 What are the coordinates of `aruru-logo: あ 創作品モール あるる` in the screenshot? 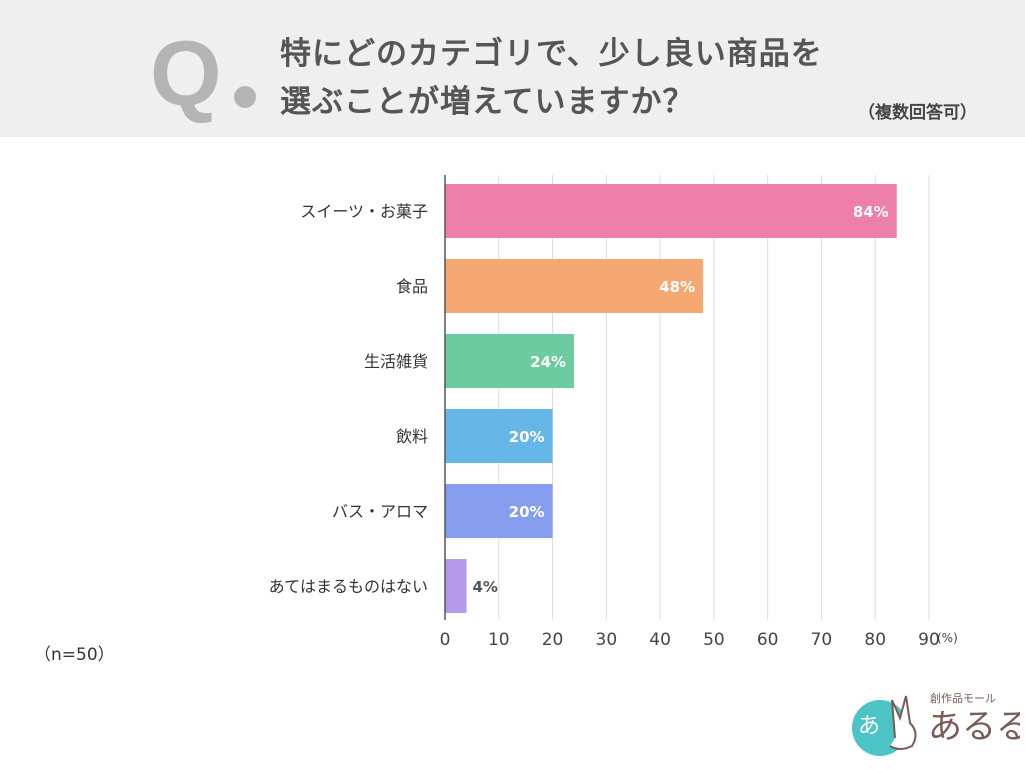 It's located at (936, 723).